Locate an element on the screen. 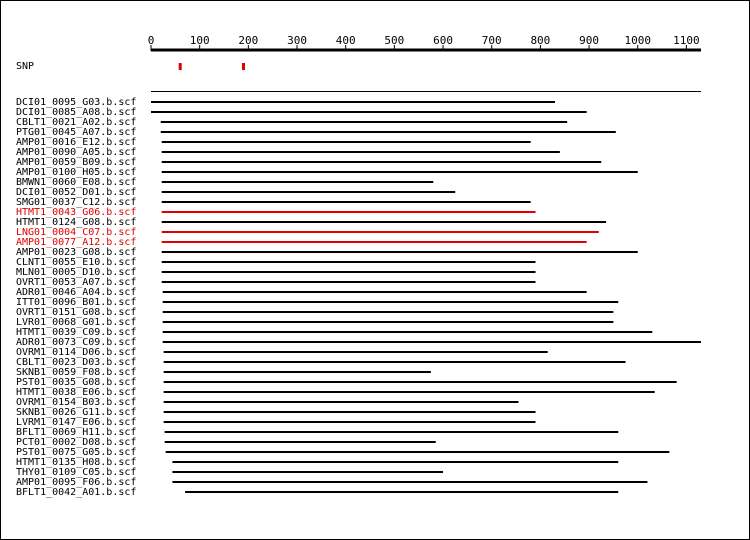 The width and height of the screenshot is (750, 540). read-label: ADR01_0073_C09.b.scf is located at coordinates (76, 342).